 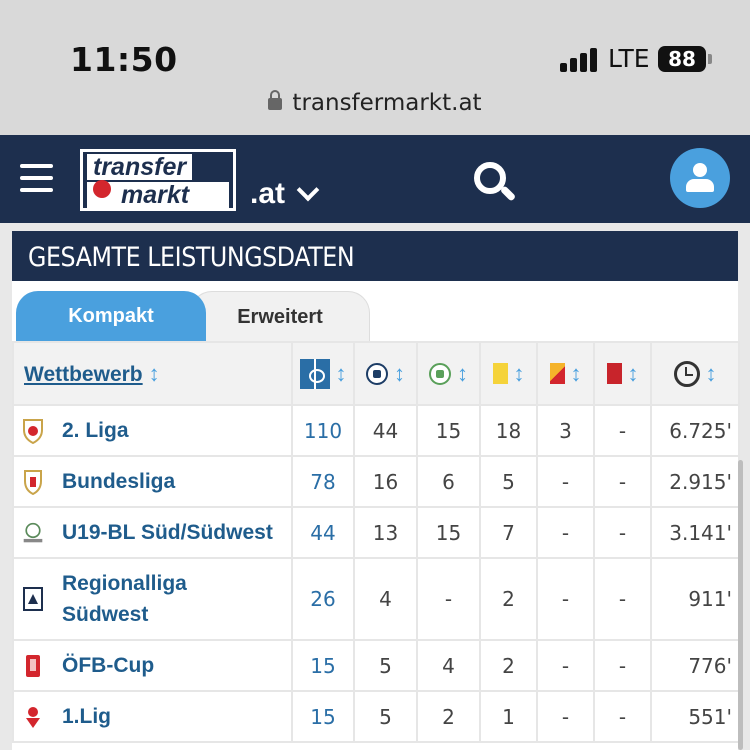 What do you see at coordinates (385, 430) in the screenshot?
I see `goals-cell: 44` at bounding box center [385, 430].